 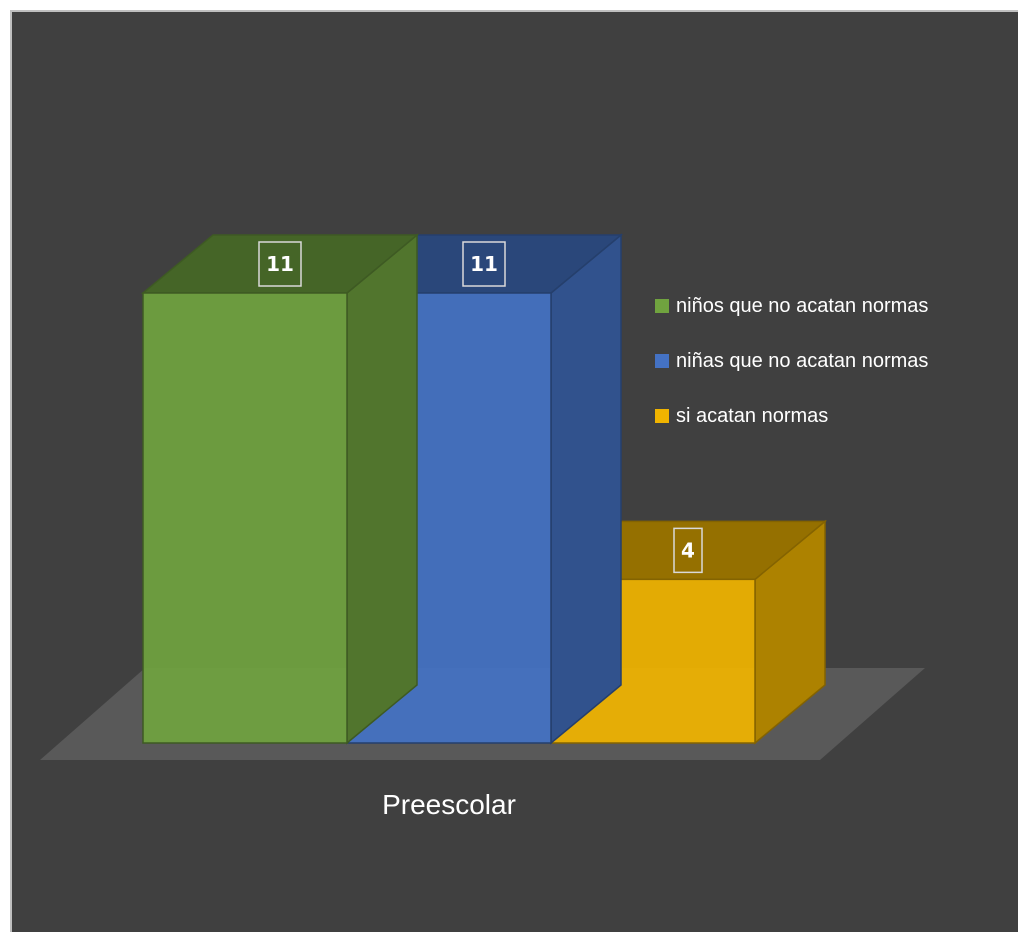 I want to click on legend-item: niños que no acatan normas, so click(x=791, y=306).